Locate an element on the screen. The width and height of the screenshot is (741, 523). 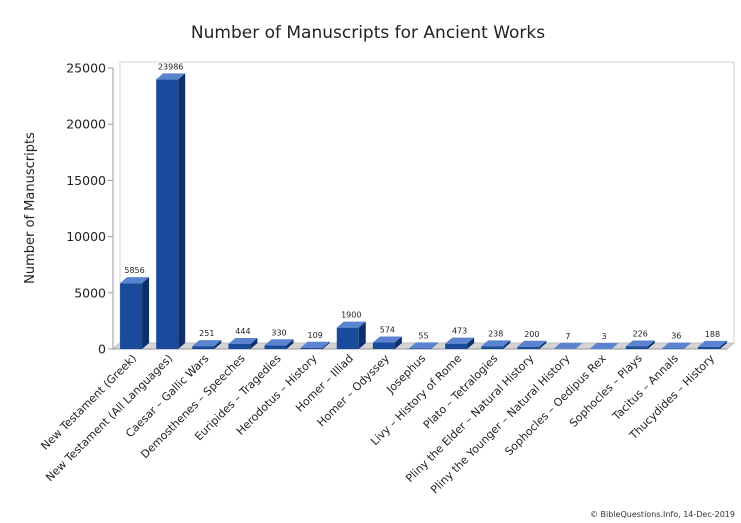
data-label: 226 is located at coordinates (640, 333).